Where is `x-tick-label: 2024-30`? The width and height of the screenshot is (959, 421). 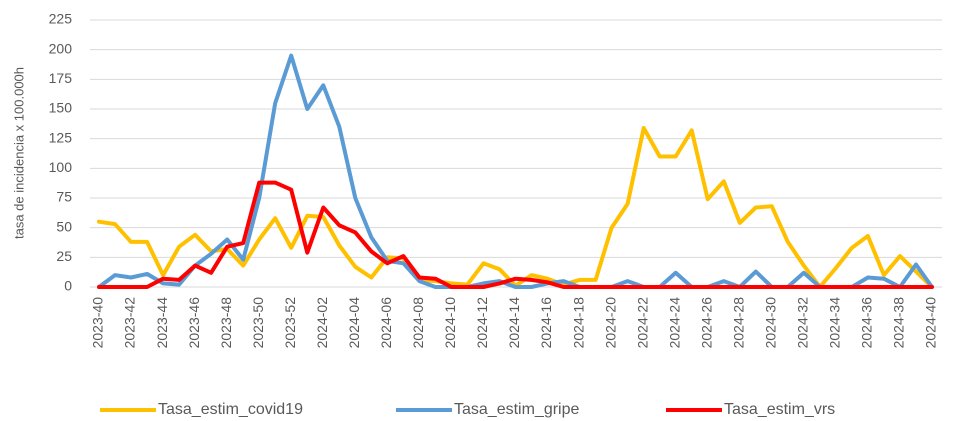
x-tick-label: 2024-30 is located at coordinates (771, 323).